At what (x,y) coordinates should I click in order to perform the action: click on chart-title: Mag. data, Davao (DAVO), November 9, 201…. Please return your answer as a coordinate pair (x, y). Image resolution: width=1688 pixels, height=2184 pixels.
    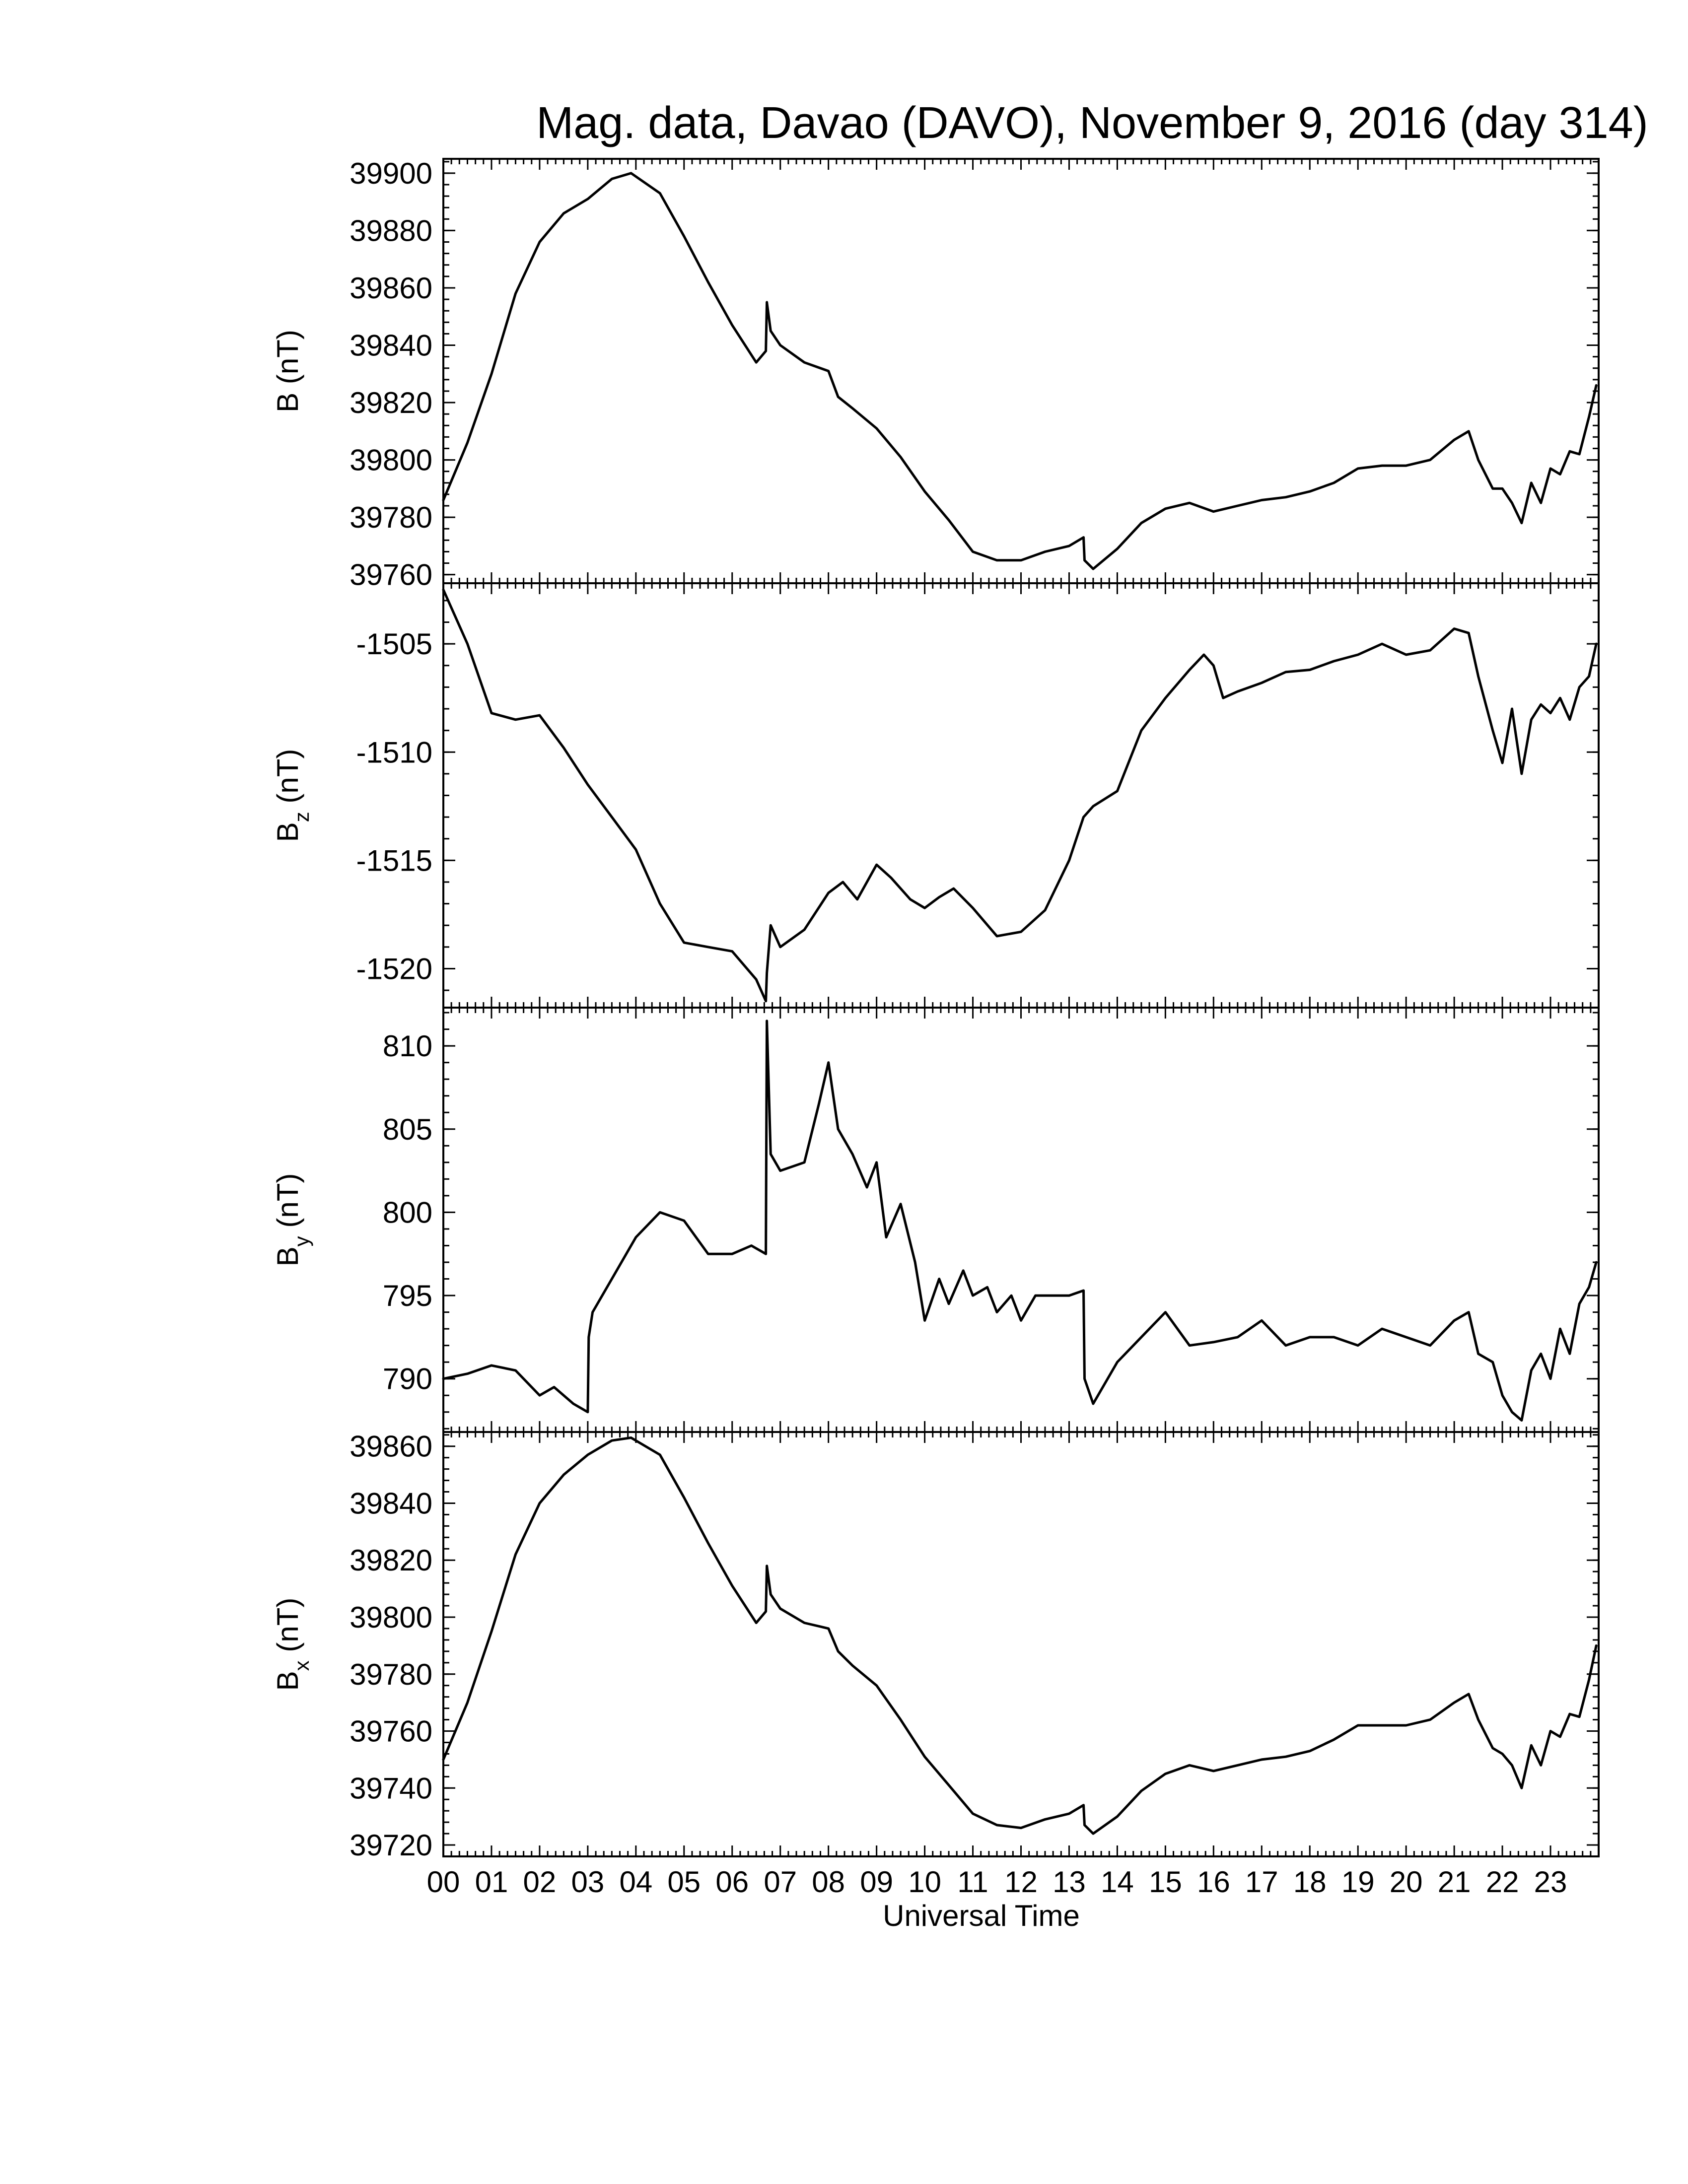
    Looking at the image, I should click on (1092, 123).